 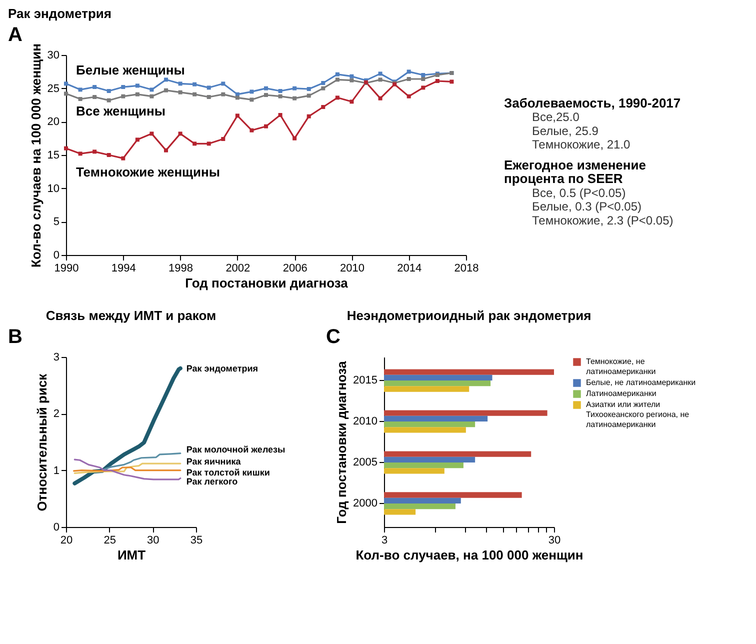 I want to click on x-tick-label: 30, so click(x=153, y=540).